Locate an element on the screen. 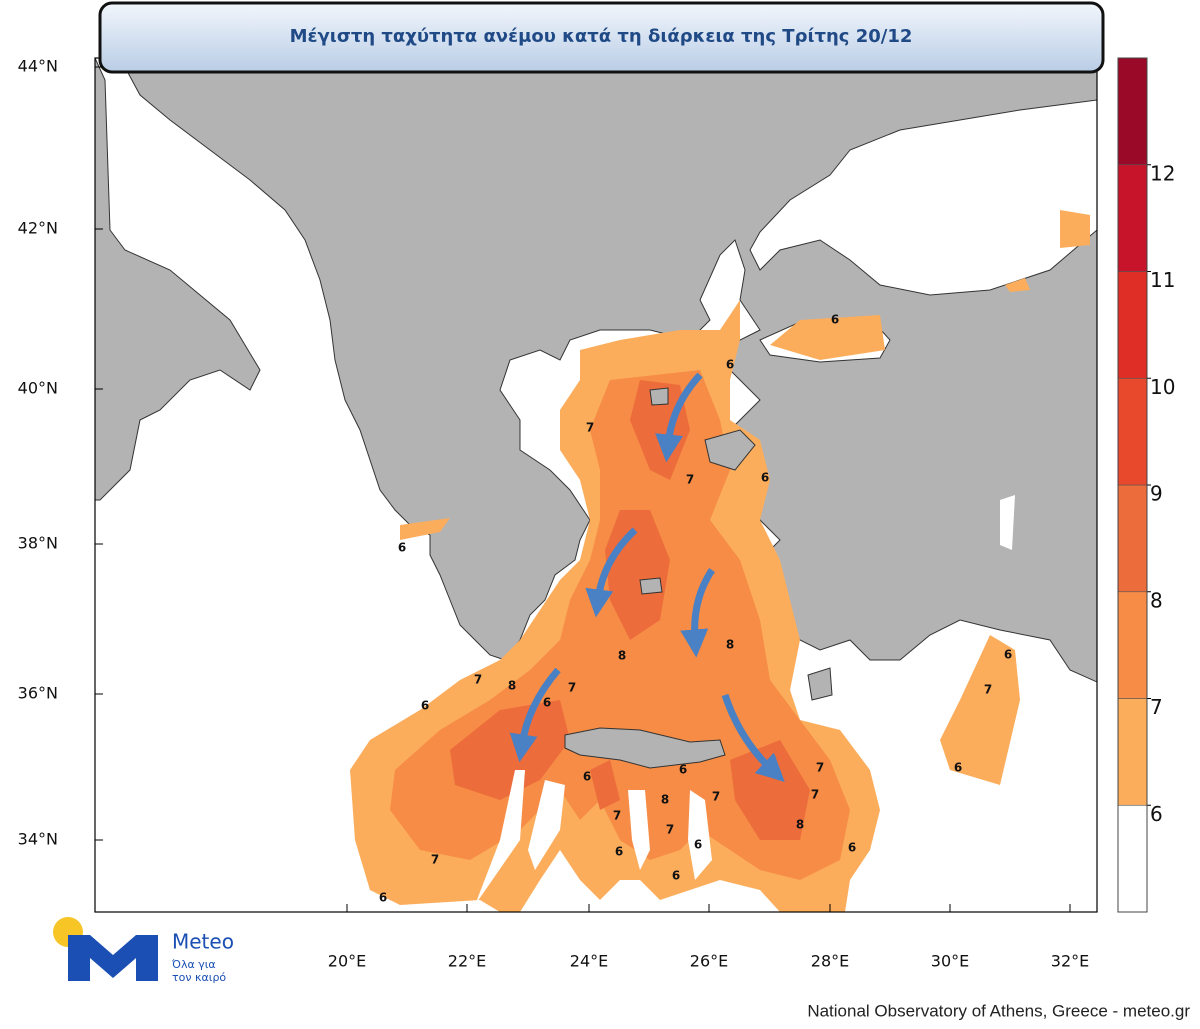 This screenshot has width=1200, height=1029. colorbar-label: 11 is located at coordinates (1162, 280).